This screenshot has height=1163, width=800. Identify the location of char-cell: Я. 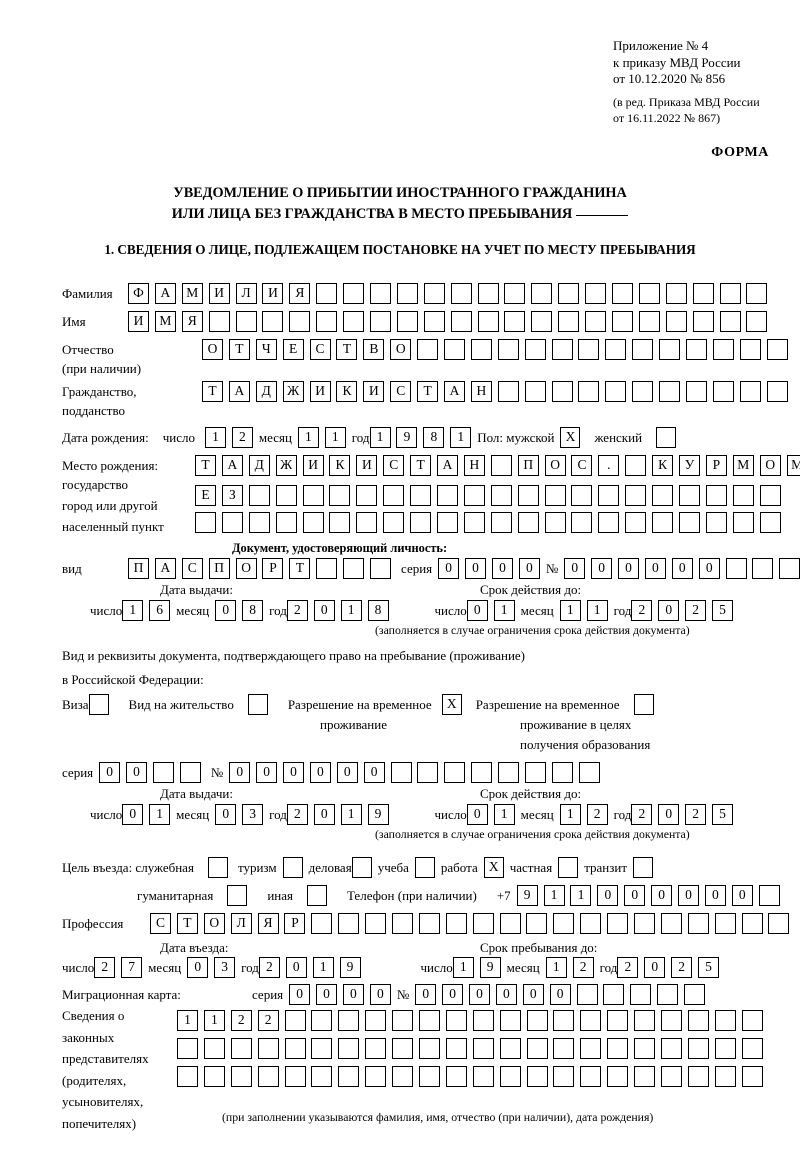
(300, 293).